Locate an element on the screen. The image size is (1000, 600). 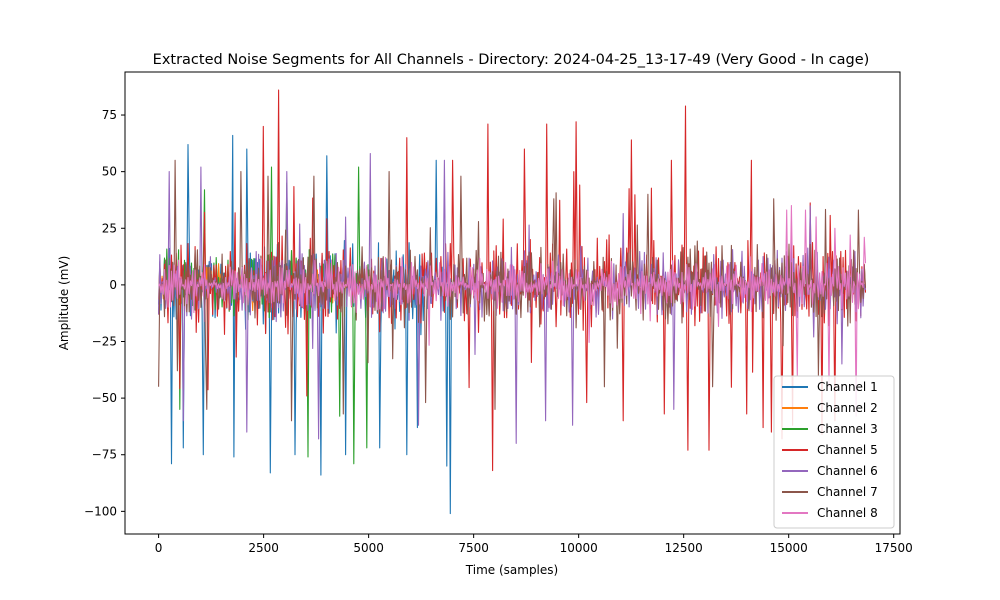
y-tick-label: 50 is located at coordinates (109, 172).